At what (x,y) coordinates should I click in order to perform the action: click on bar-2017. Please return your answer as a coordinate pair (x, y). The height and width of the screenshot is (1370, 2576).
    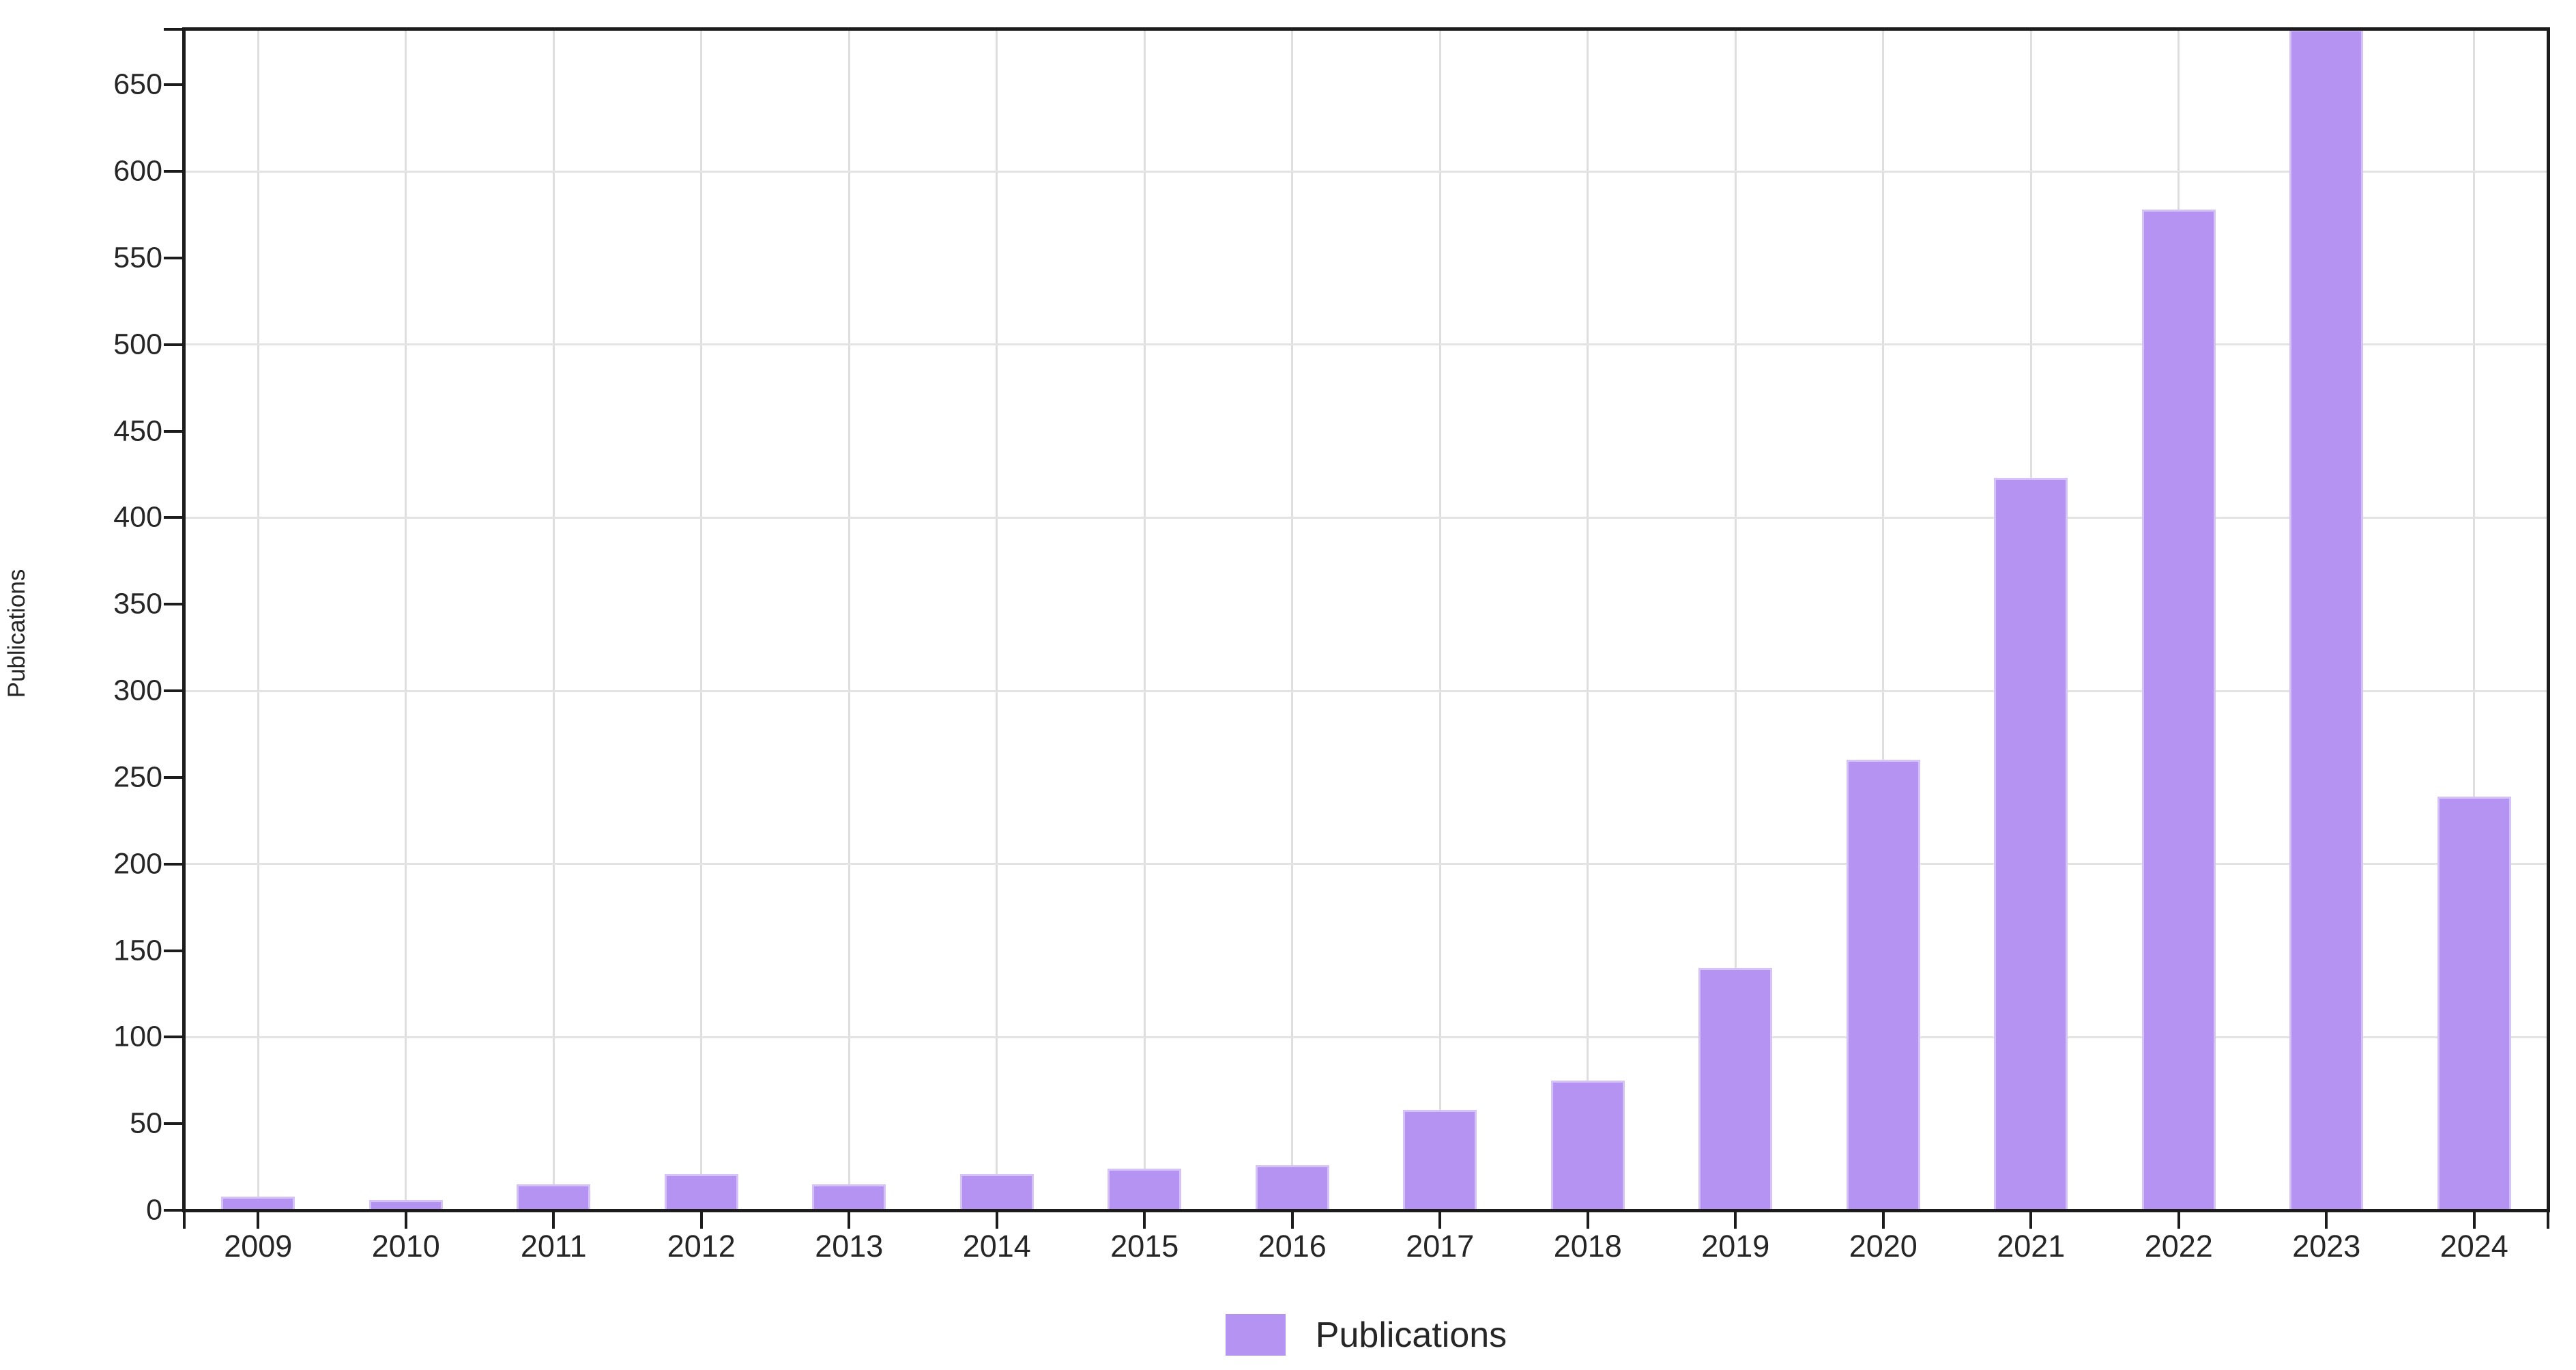
    Looking at the image, I should click on (1440, 1160).